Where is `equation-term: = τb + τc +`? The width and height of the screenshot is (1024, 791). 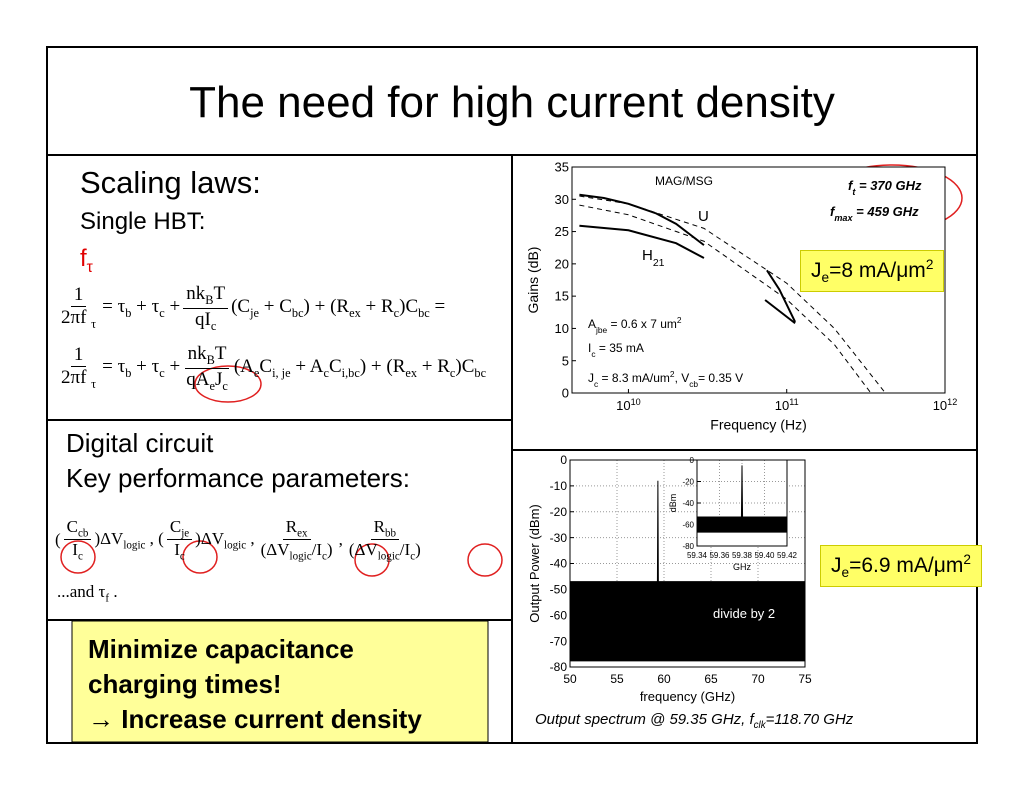 equation-term: = τb + τc + is located at coordinates (141, 307).